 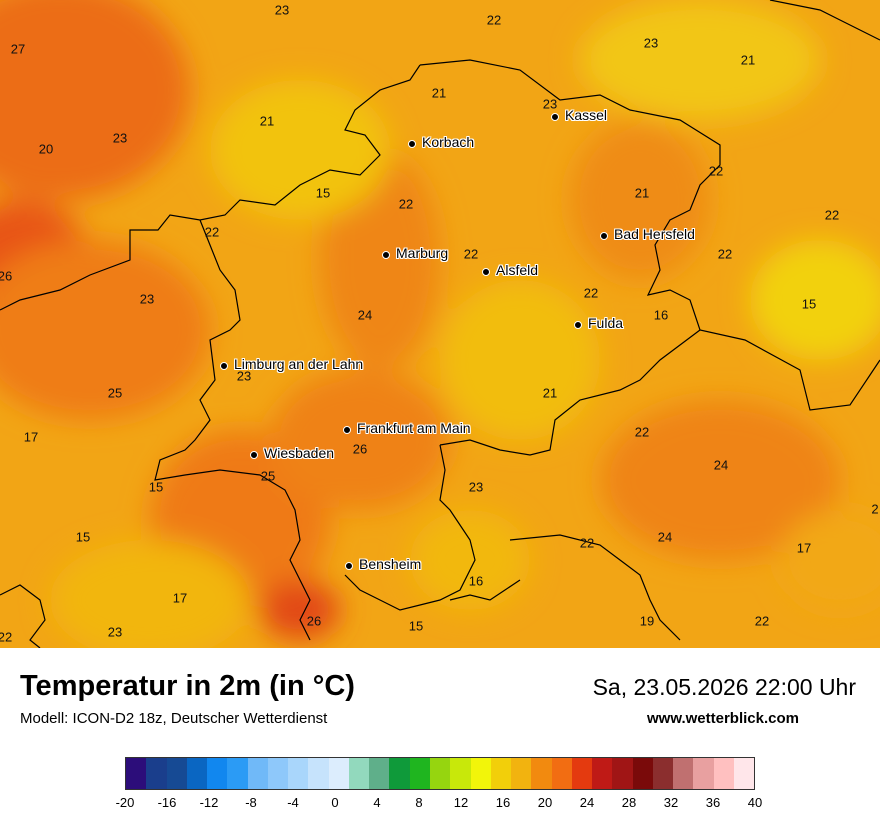 What do you see at coordinates (629, 802) in the screenshot?
I see `legend-tick-label: 28` at bounding box center [629, 802].